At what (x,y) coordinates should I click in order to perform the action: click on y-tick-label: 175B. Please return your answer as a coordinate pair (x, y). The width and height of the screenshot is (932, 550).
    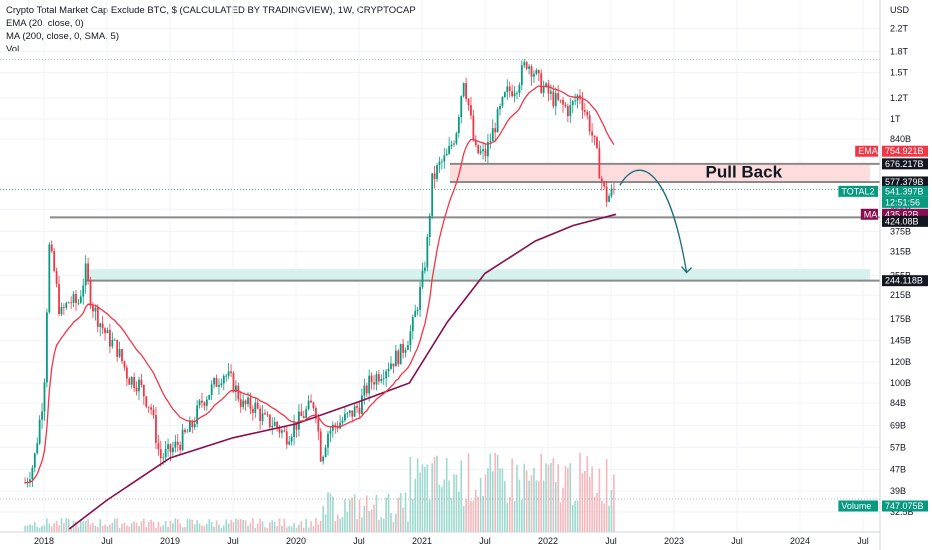
    Looking at the image, I should click on (900, 319).